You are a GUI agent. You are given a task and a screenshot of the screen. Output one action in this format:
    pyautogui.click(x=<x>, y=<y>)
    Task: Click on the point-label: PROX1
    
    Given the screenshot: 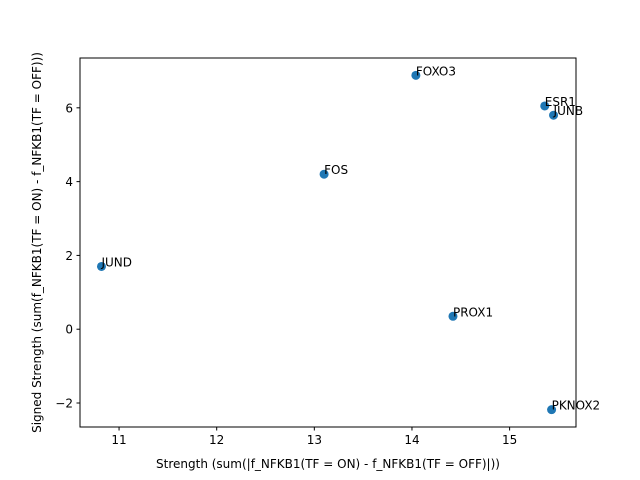 What is the action you would take?
    pyautogui.click(x=473, y=312)
    